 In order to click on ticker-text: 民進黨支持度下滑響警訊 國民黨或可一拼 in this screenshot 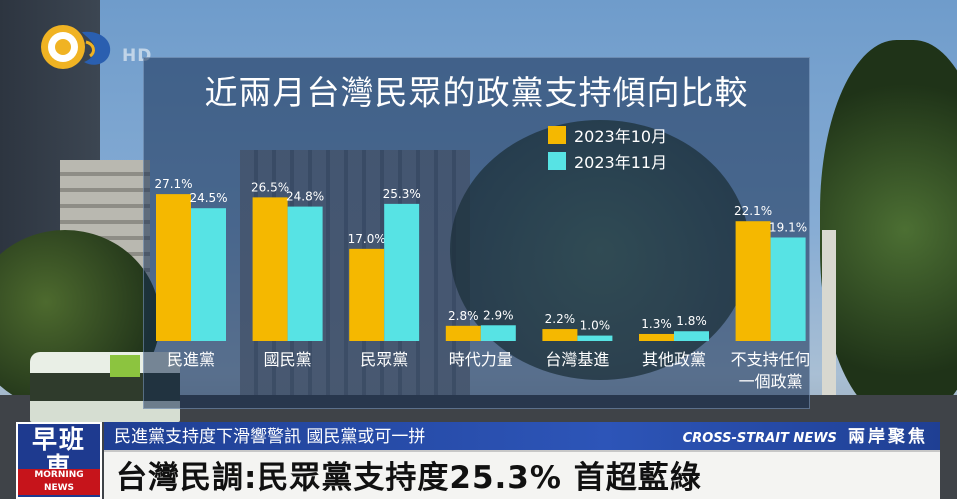, I will do `click(270, 437)`.